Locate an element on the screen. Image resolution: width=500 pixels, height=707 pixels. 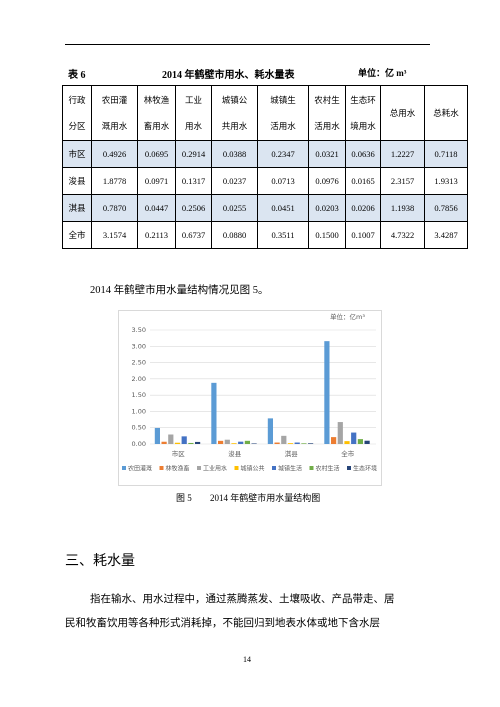
table-cell: 0.4926 is located at coordinates (114, 154).